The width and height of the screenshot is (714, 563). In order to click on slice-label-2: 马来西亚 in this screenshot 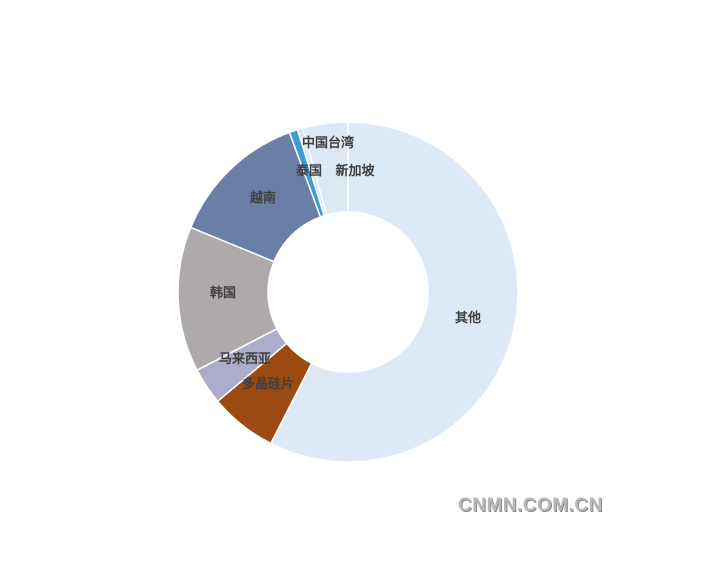, I will do `click(245, 359)`.